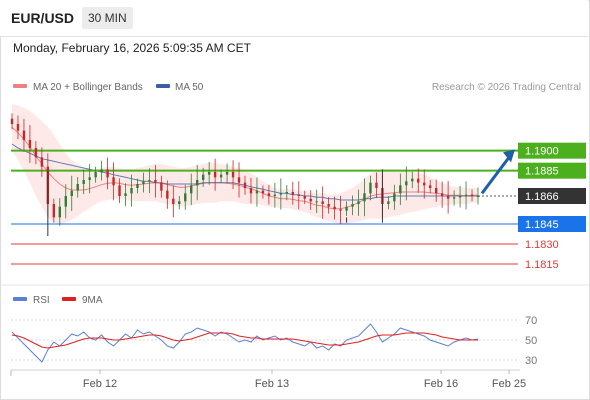  Describe the element at coordinates (531, 321) in the screenshot. I see `rsi-tick-label-70: 70` at that location.